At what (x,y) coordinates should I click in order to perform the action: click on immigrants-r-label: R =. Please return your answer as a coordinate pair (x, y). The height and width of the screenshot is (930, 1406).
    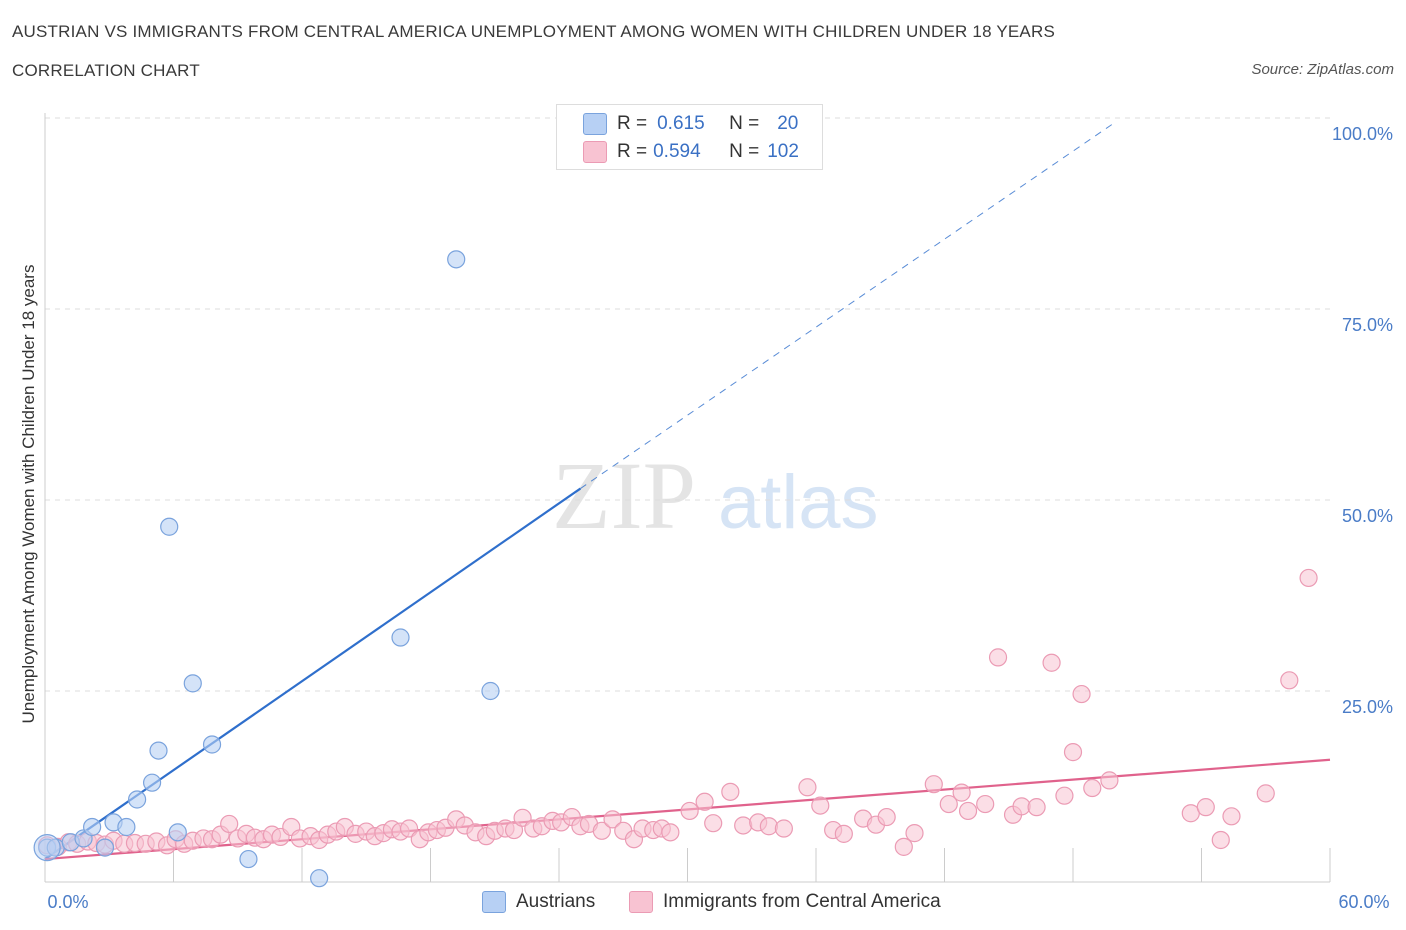
    Looking at the image, I should click on (632, 151).